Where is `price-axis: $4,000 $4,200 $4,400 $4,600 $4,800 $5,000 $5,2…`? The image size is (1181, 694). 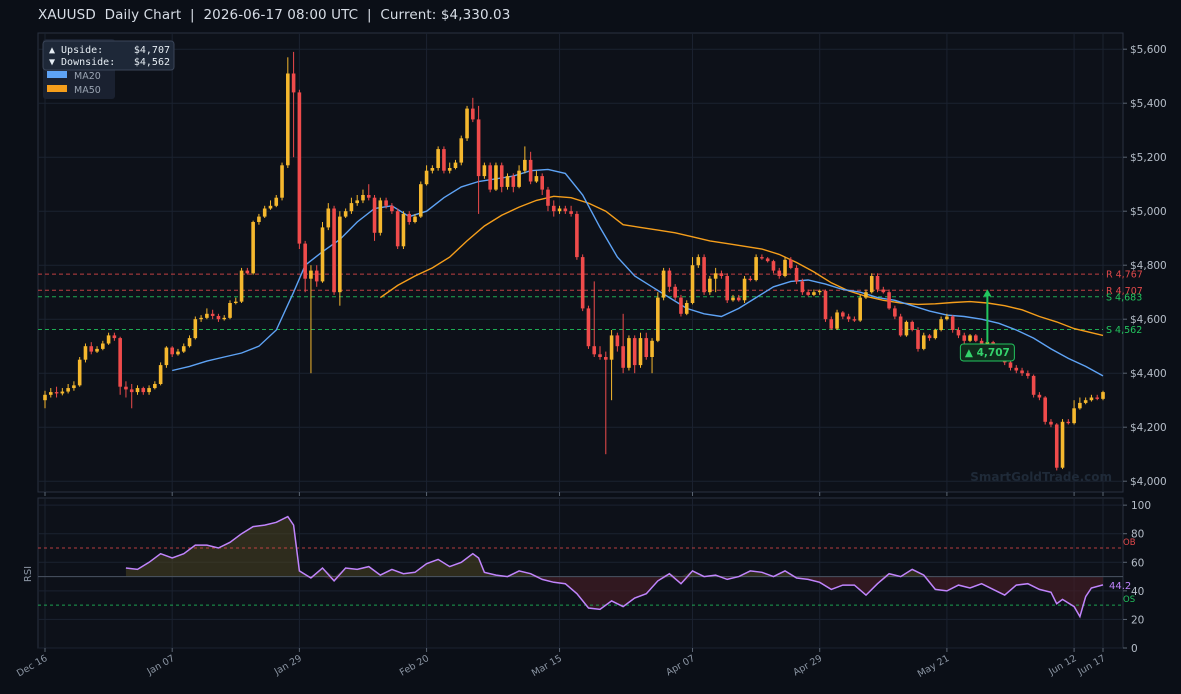 price-axis: $4,000 $4,200 $4,400 $4,600 $4,800 $5,000 $5,2… is located at coordinates (1145, 266).